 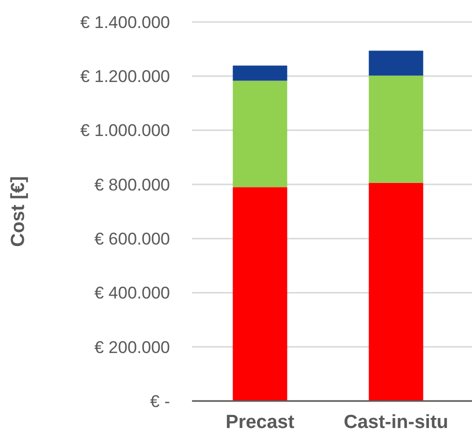 I want to click on x-tick-label: Precast, so click(x=260, y=422).